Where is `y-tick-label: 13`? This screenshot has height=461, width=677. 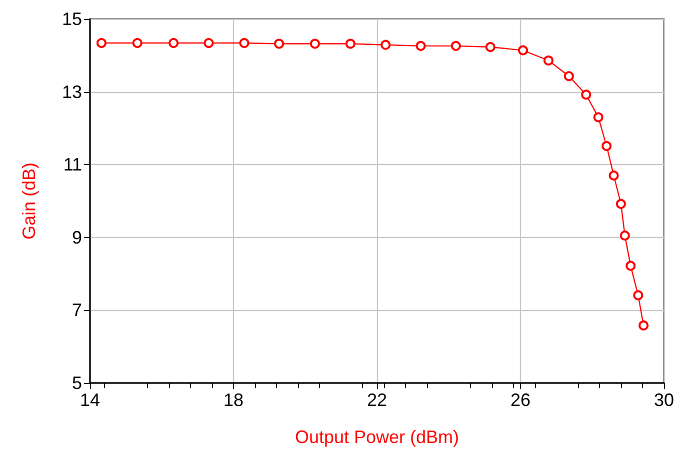
y-tick-label: 13 is located at coordinates (72, 92).